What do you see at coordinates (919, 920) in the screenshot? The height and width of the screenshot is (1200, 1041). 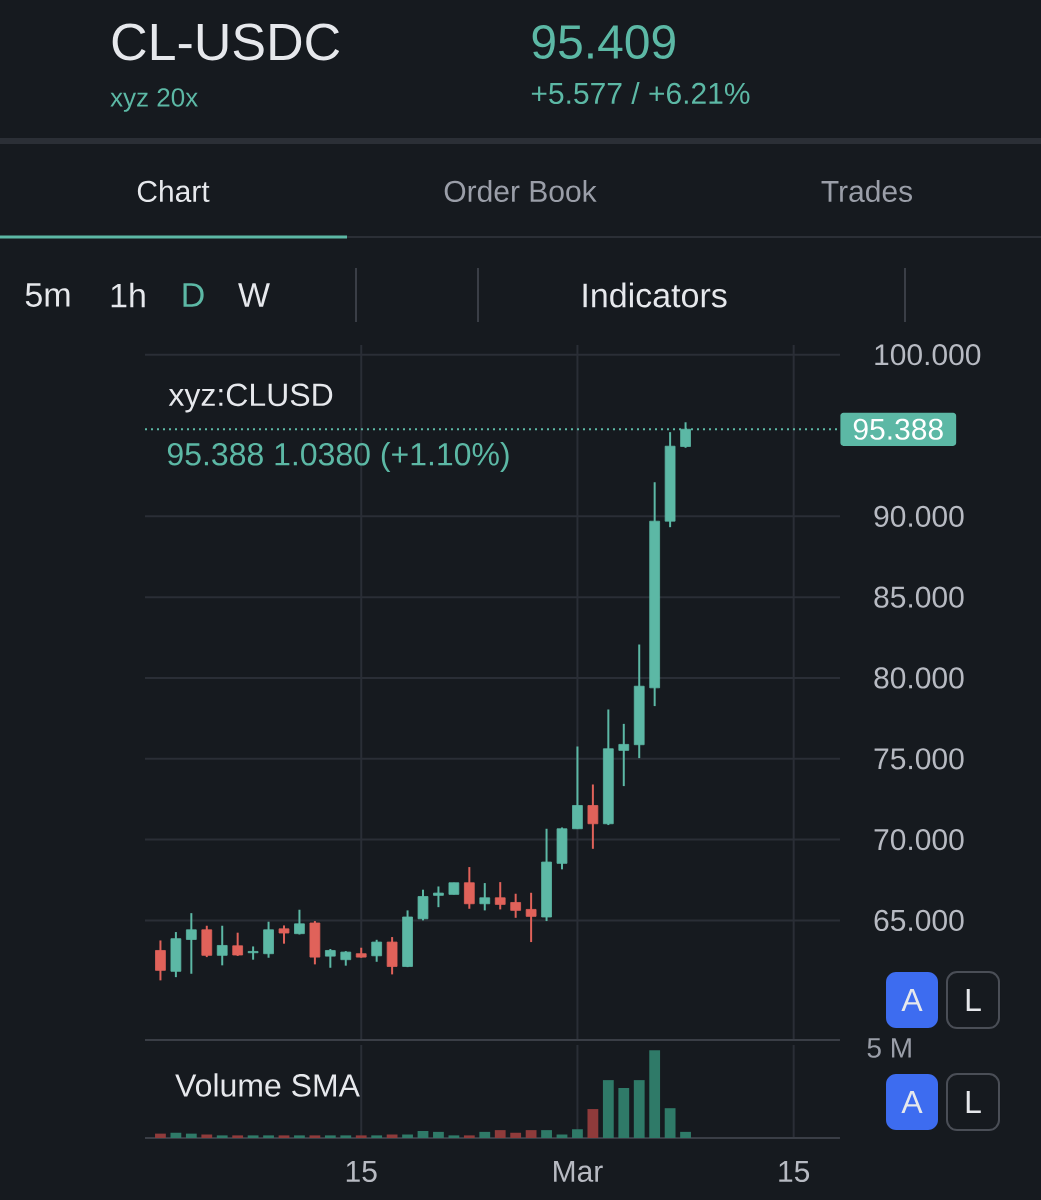 I see `y-tick-label: 65.000` at bounding box center [919, 920].